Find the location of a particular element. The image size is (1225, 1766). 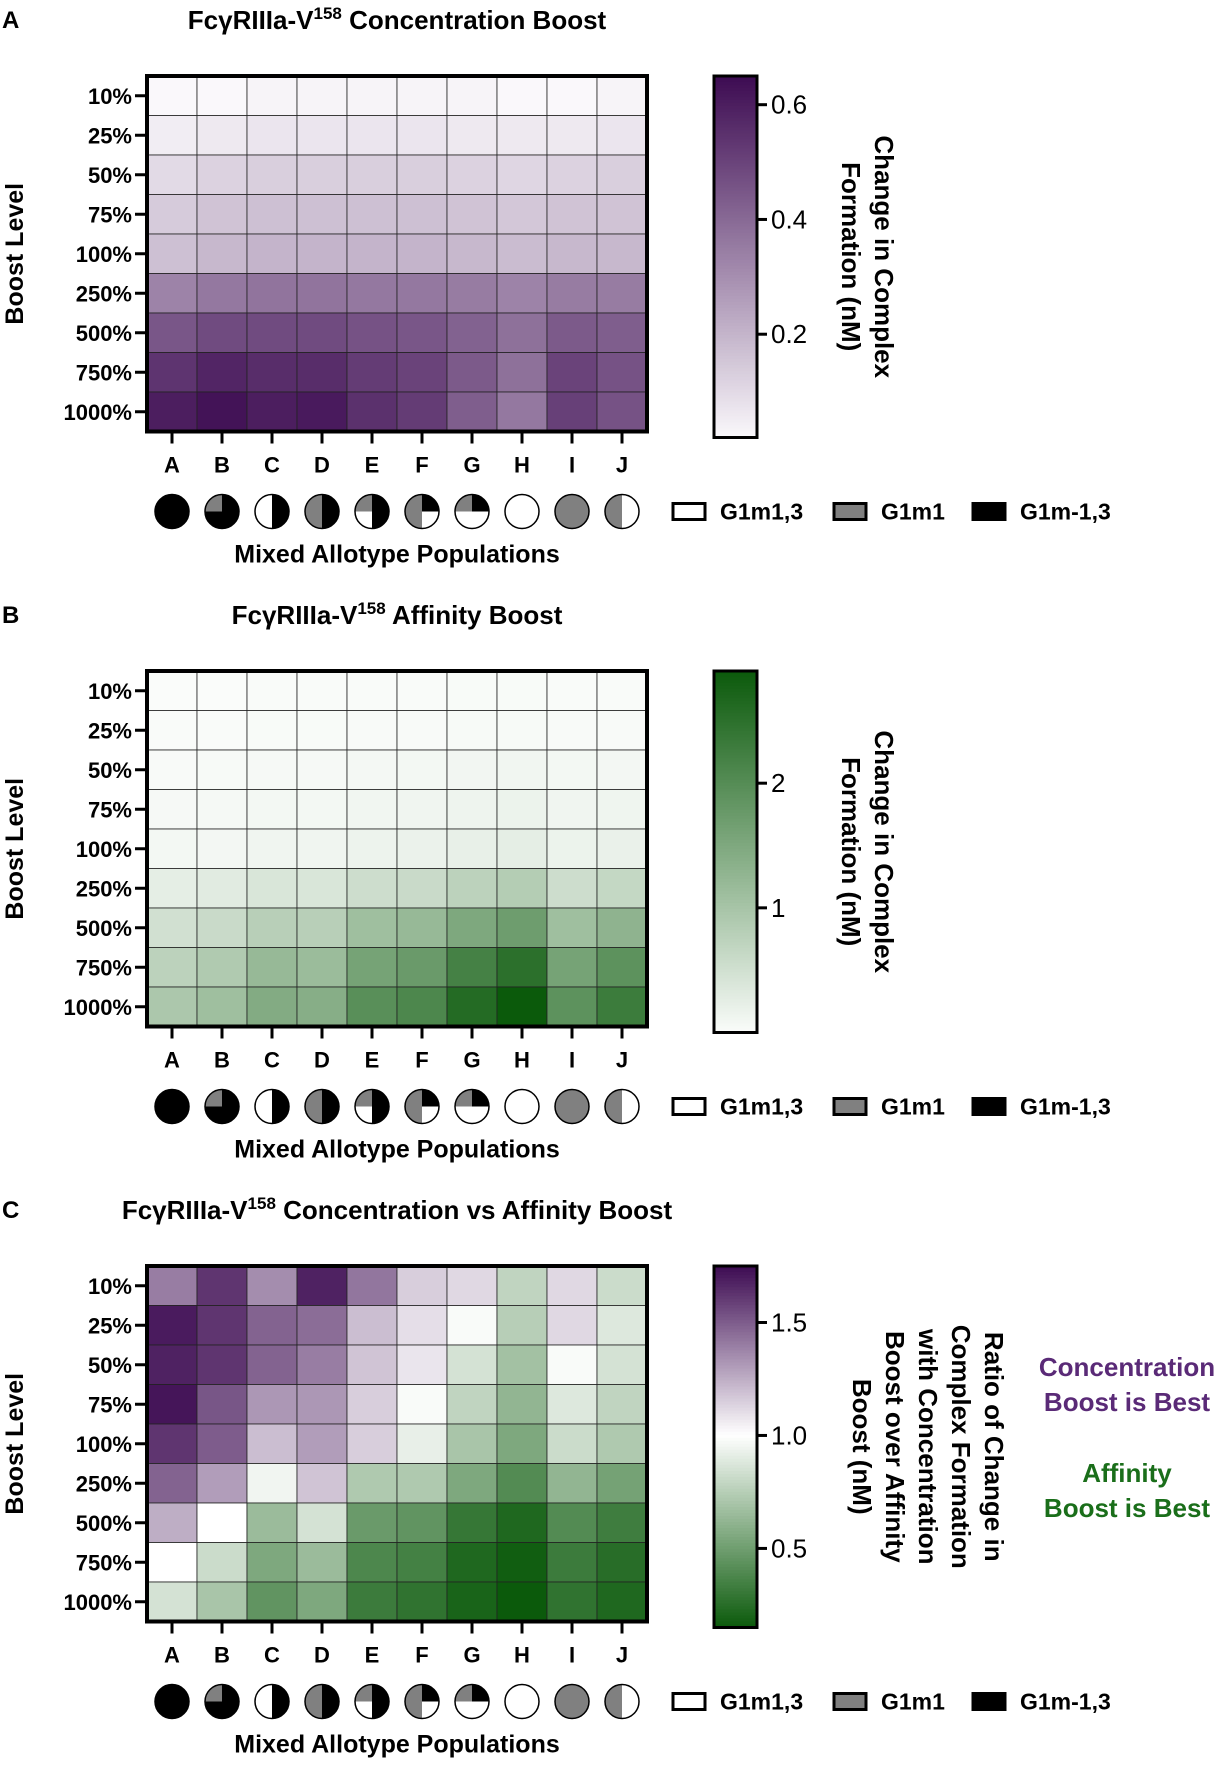

legend-swatch-g1m1 is located at coordinates (850, 511).